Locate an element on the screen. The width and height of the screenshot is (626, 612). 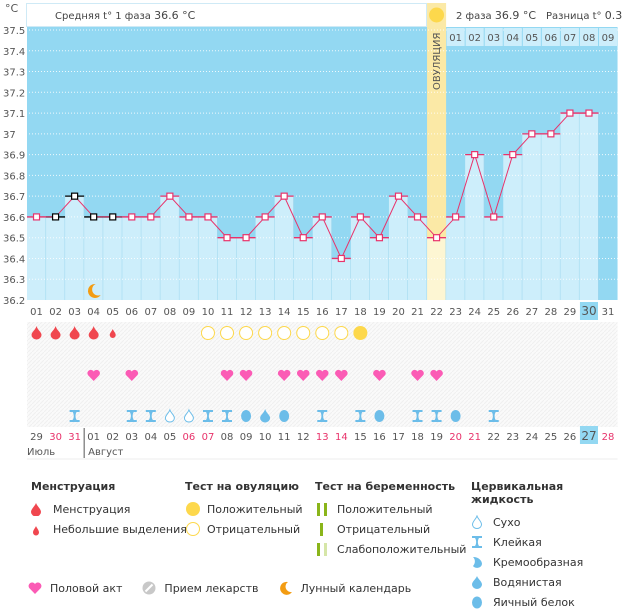
x-tick-label: 23 is located at coordinates (455, 312).